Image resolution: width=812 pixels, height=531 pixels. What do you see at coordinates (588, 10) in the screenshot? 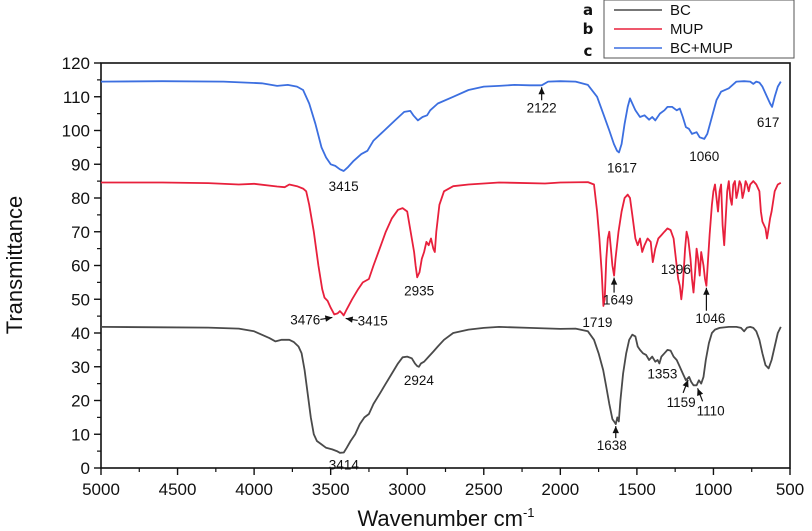
I see `legend-letter: a` at bounding box center [588, 10].